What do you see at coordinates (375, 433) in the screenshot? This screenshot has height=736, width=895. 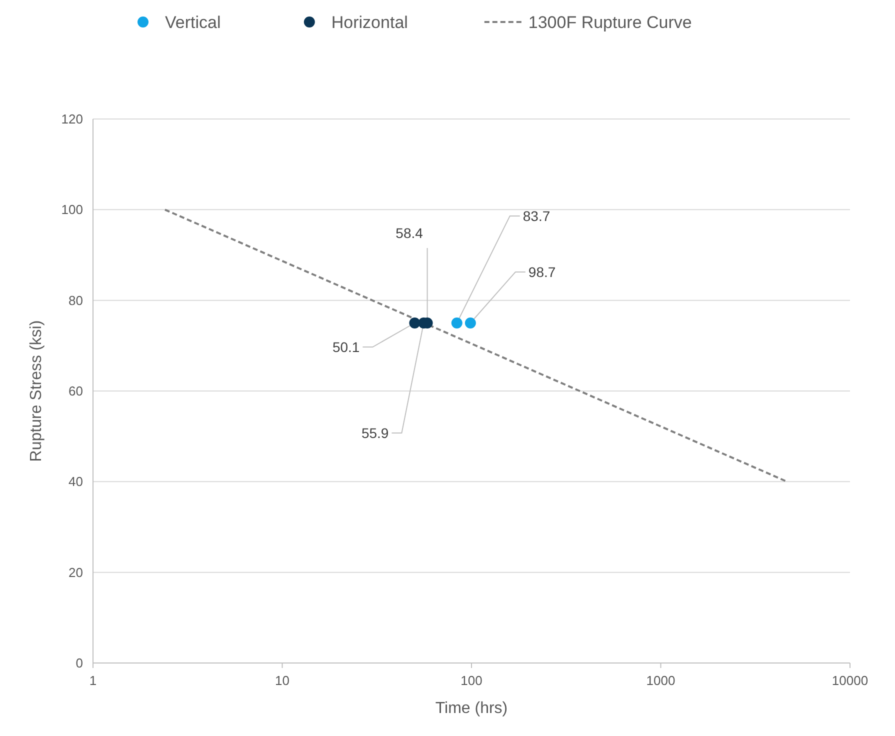 I see `annotation: 55.9` at bounding box center [375, 433].